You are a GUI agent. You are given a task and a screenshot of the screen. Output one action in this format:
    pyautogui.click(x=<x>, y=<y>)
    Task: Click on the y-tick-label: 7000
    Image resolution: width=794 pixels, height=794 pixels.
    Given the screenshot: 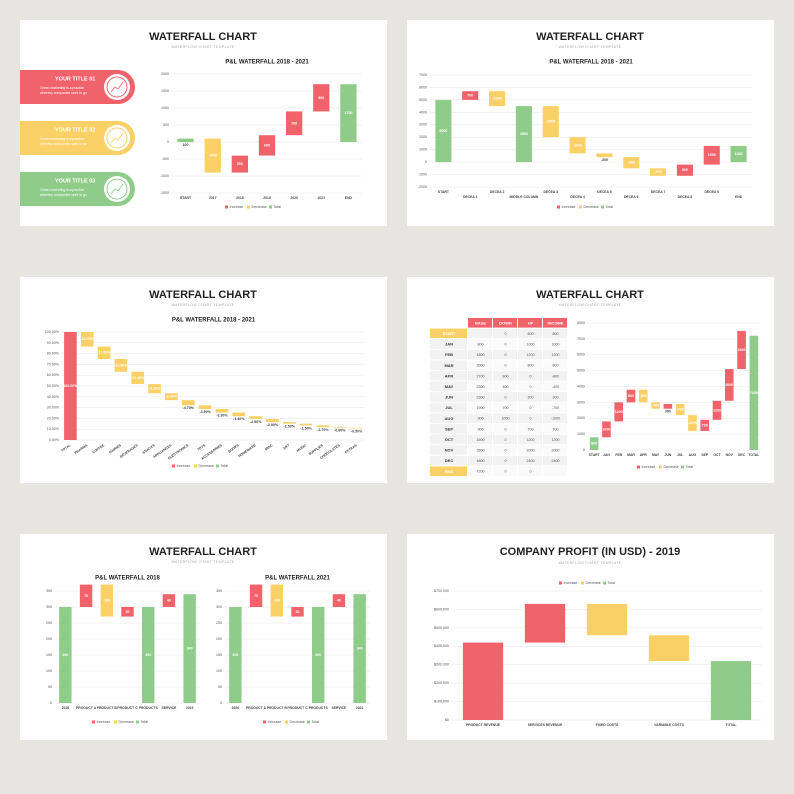 What is the action you would take?
    pyautogui.click(x=581, y=339)
    